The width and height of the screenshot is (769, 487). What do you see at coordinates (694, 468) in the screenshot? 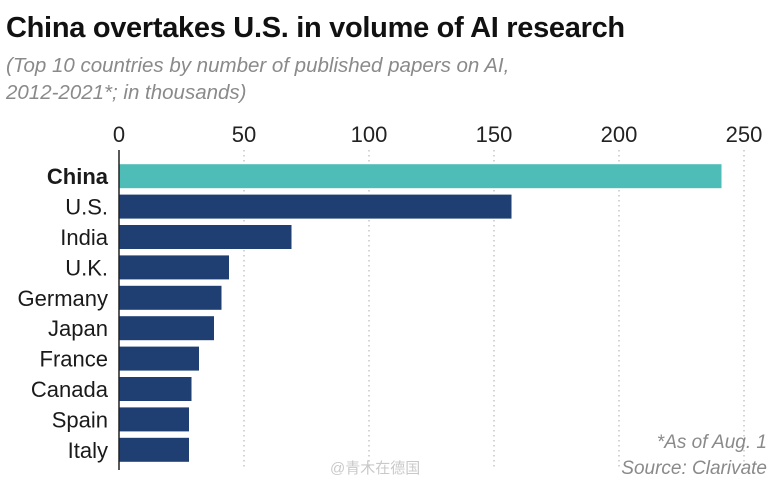
I see `source-note: Source: Clarivate` at bounding box center [694, 468].